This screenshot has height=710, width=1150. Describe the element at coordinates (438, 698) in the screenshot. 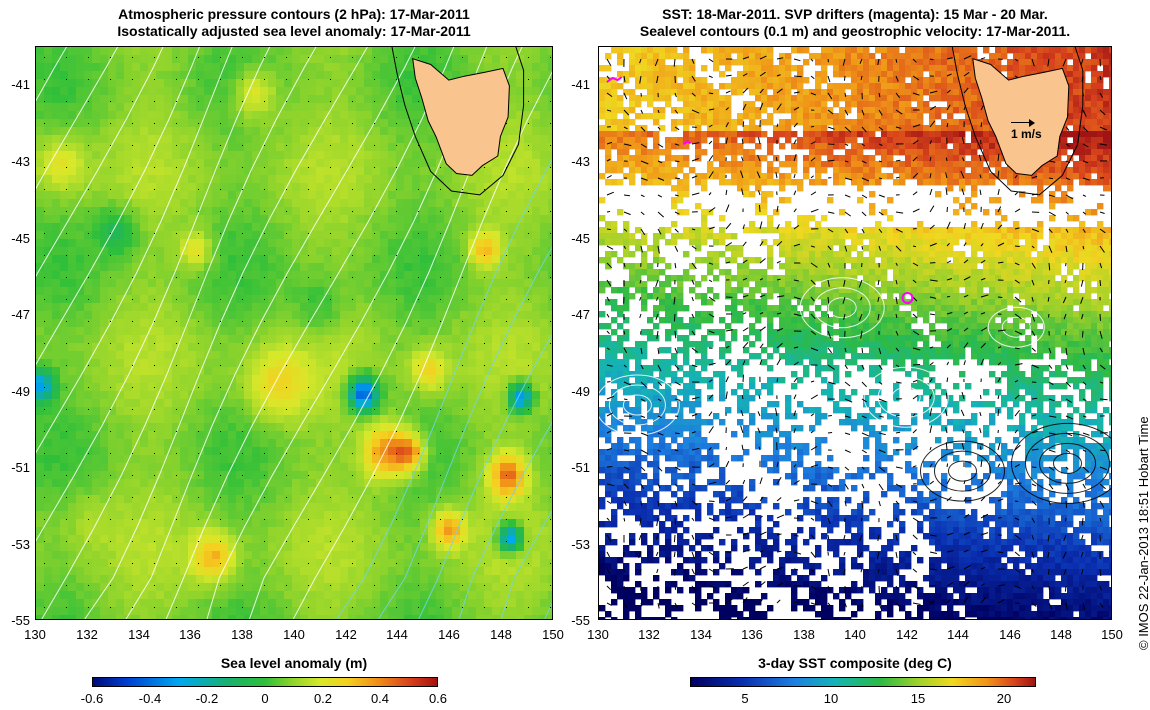

I see `left-colorbar-tick: 0.6` at that location.